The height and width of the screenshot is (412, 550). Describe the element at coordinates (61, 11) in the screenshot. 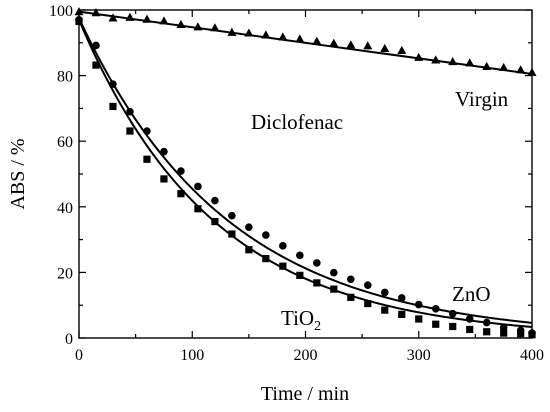

I see `y-tick-label: 100` at that location.